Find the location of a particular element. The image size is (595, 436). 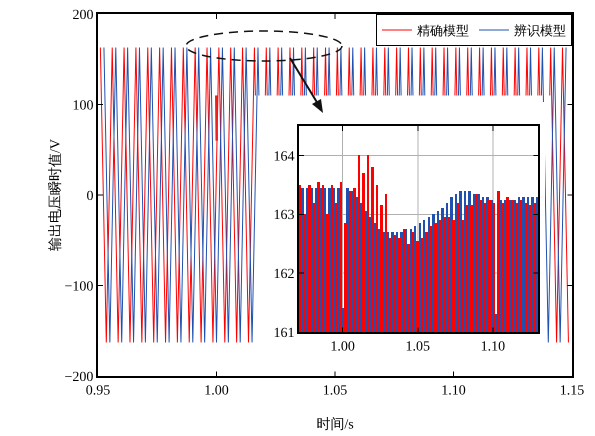

y-tick-label: 200 is located at coordinates (83, 15).